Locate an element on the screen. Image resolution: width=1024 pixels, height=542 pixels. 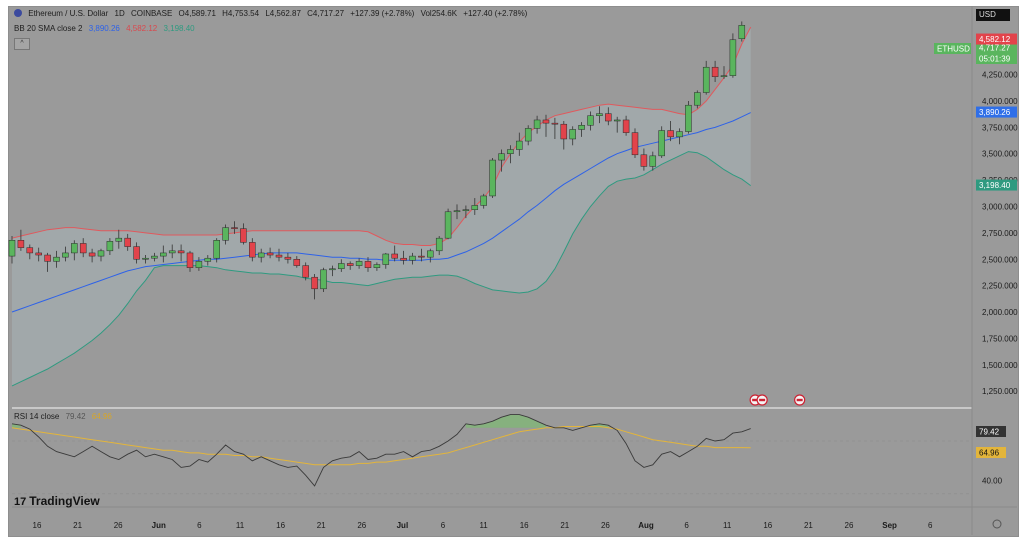
price-label-text: 4,582.12 is located at coordinates (995, 39).